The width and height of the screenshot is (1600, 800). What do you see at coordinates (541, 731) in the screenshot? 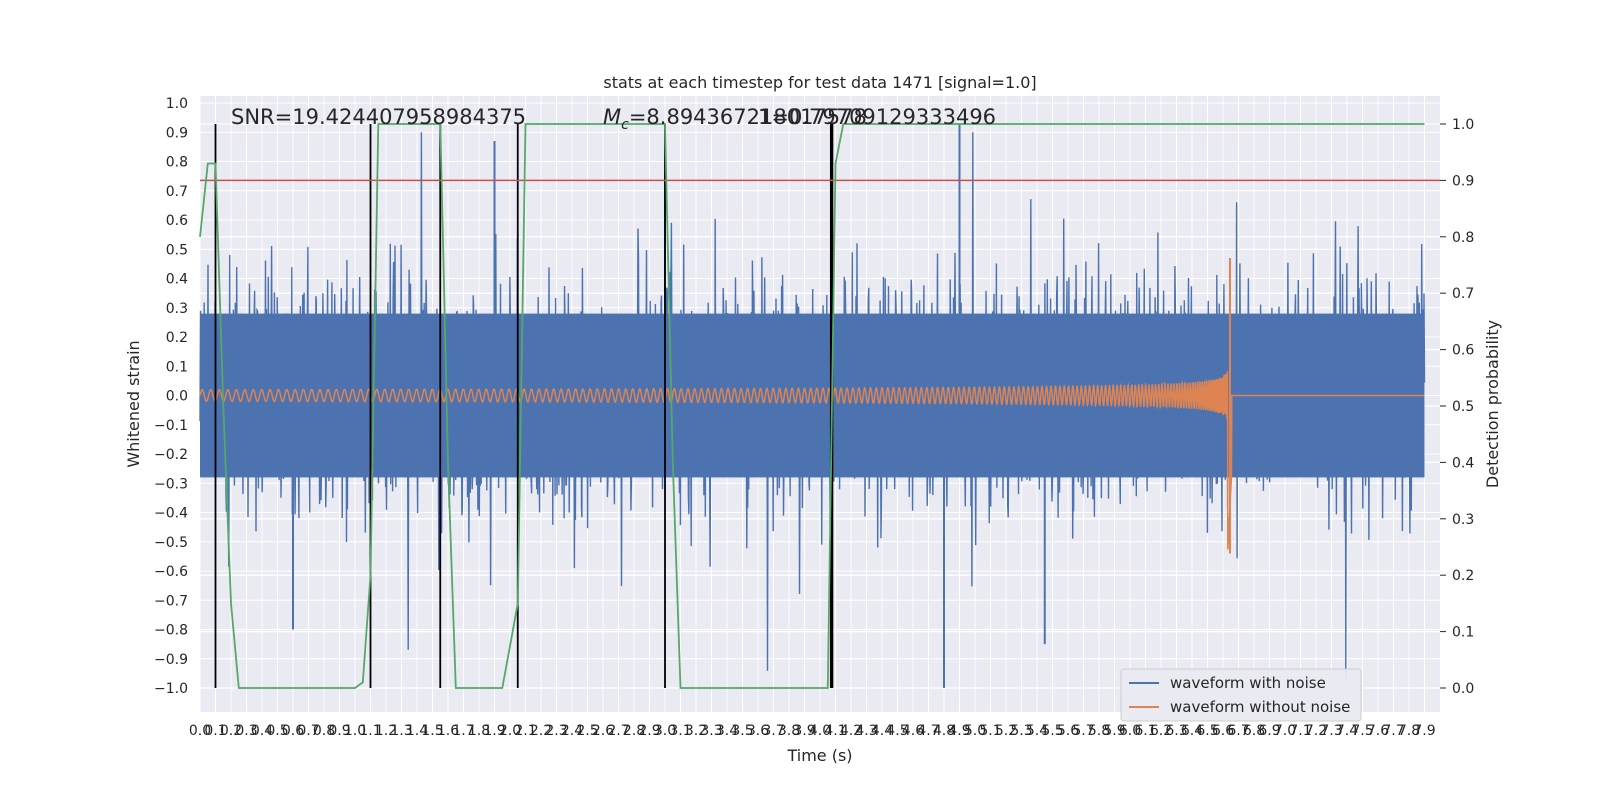
I see `x-tick-label: 2.2` at bounding box center [541, 731].